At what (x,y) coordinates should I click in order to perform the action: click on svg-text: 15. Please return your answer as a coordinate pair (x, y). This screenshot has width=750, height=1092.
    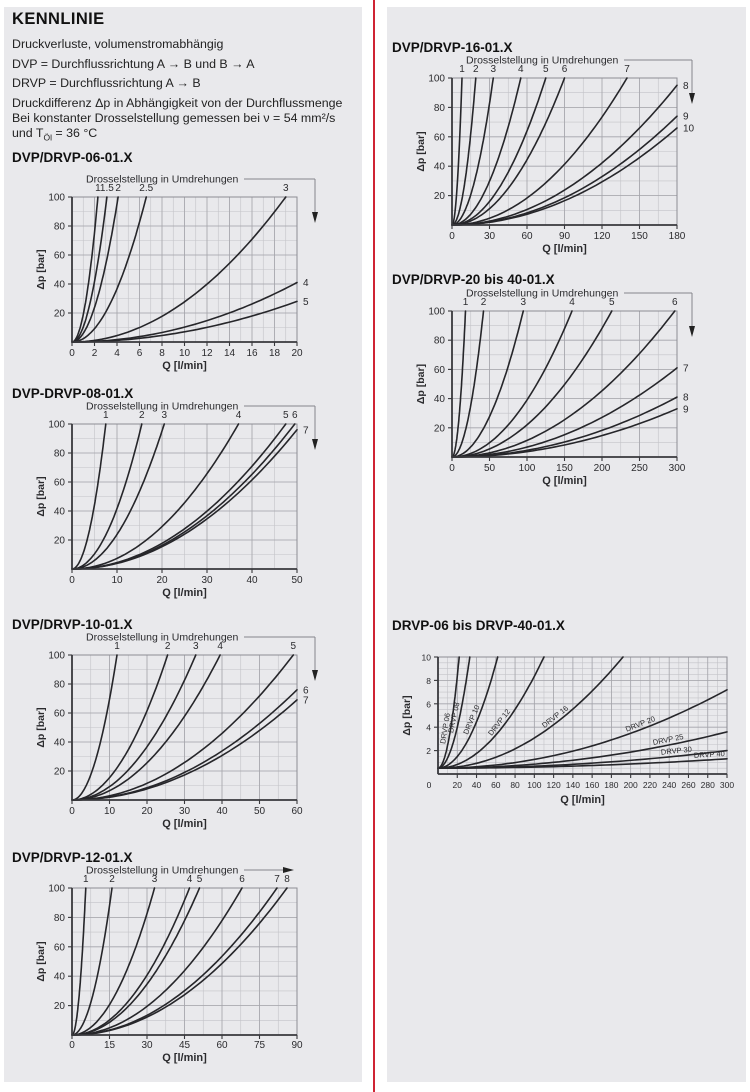
    Looking at the image, I should click on (110, 1045).